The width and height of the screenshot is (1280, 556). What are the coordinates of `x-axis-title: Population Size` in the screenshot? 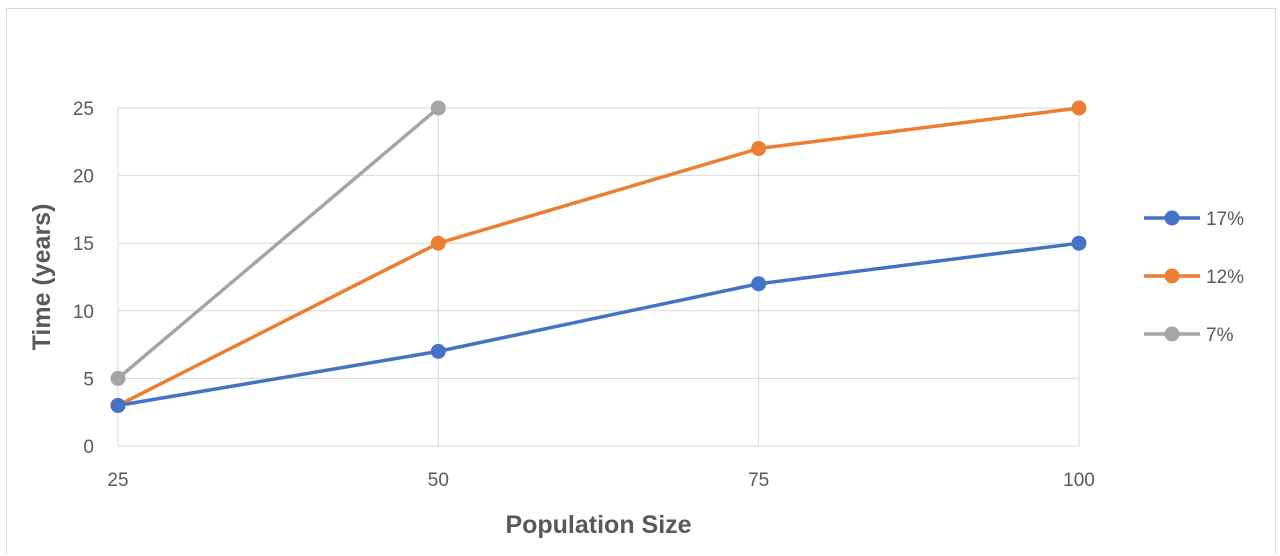 It's located at (598, 525).